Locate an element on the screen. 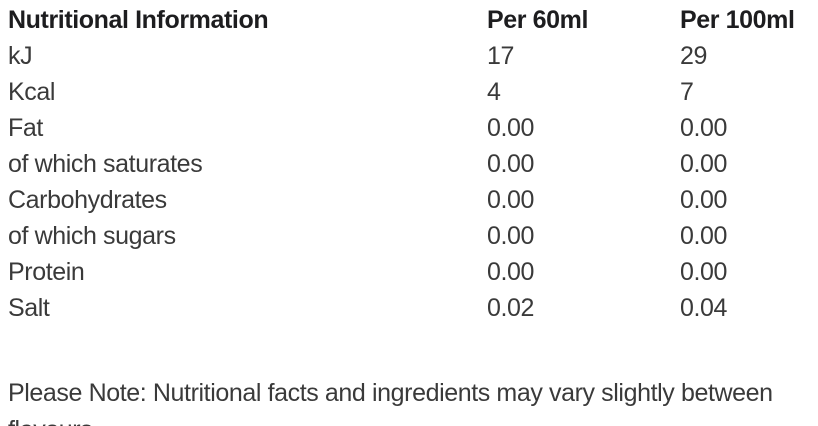 Image resolution: width=818 pixels, height=426 pixels. header-per-60ml: Per 60ml is located at coordinates (538, 20).